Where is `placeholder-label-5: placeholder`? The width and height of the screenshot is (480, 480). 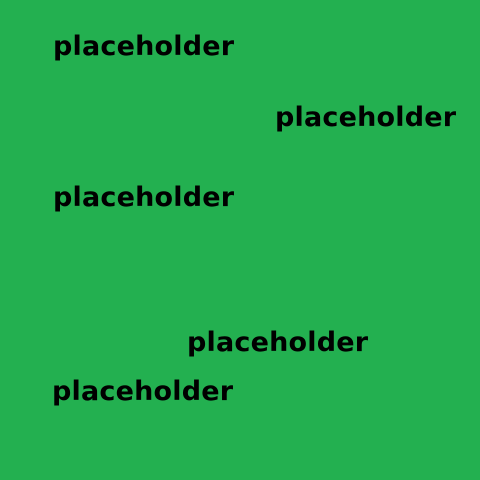
placeholder-label-5: placeholder is located at coordinates (143, 391).